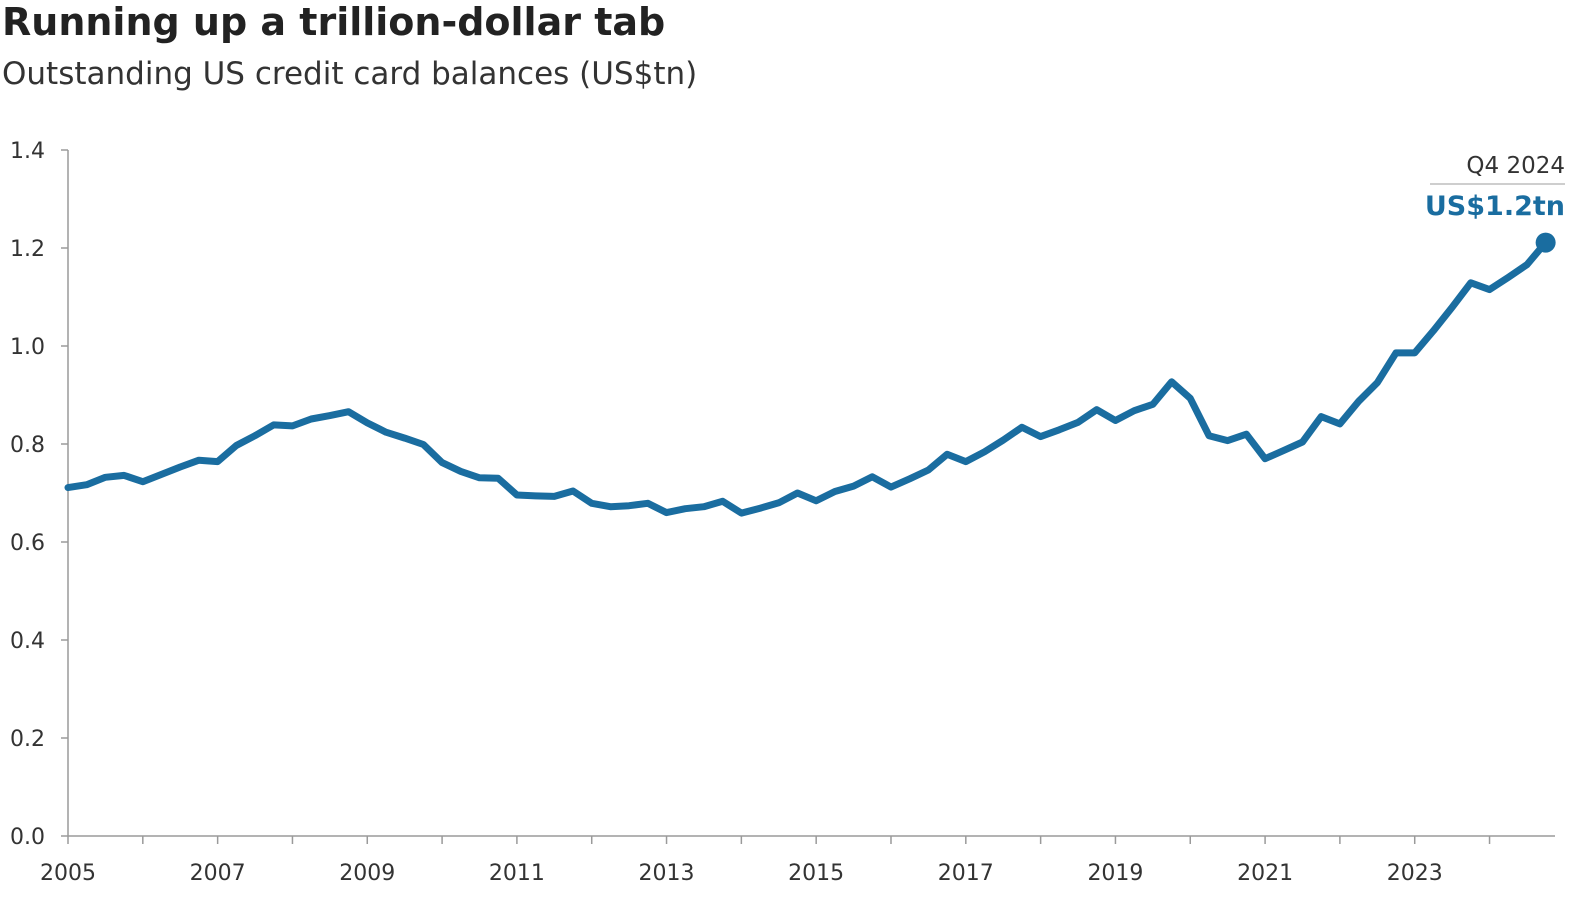  I want to click on x-tick-label: 2007, so click(218, 873).